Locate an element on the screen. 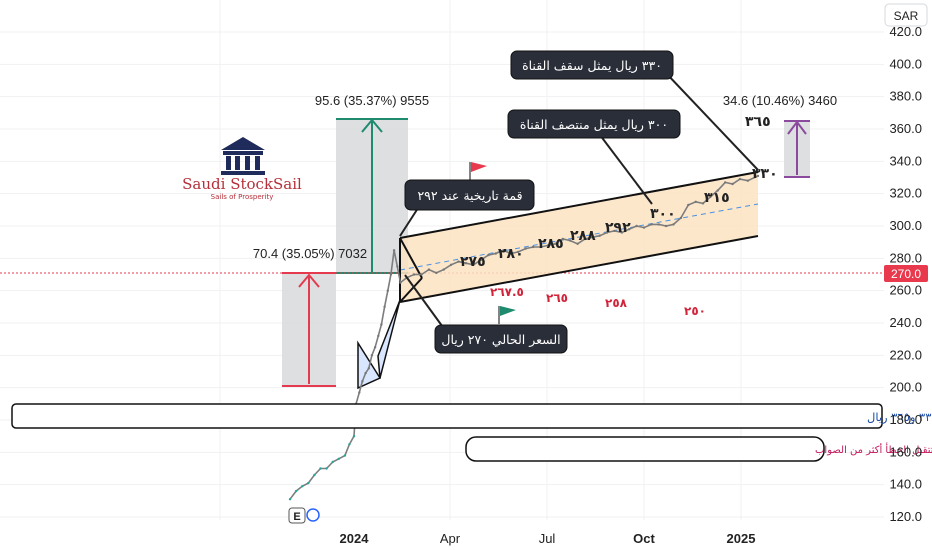 The width and height of the screenshot is (932, 550). y-tick-label: 240.0 is located at coordinates (905, 322).